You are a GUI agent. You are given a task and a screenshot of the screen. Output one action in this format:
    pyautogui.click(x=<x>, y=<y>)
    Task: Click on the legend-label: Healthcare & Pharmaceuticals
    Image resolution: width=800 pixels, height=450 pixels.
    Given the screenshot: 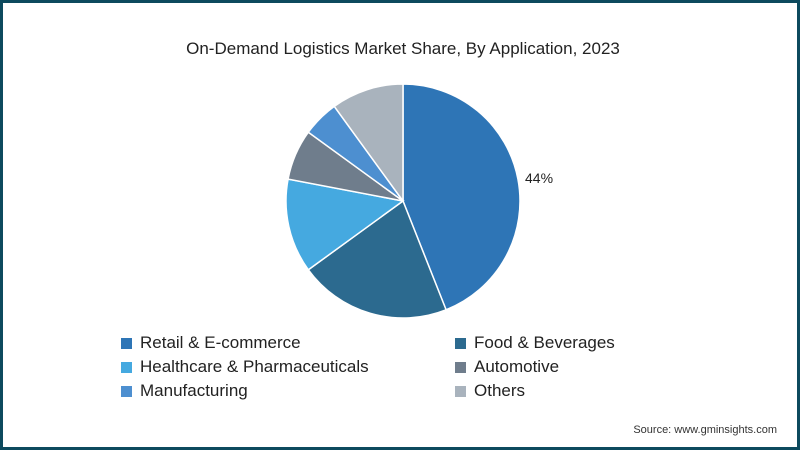 What is the action you would take?
    pyautogui.click(x=254, y=366)
    